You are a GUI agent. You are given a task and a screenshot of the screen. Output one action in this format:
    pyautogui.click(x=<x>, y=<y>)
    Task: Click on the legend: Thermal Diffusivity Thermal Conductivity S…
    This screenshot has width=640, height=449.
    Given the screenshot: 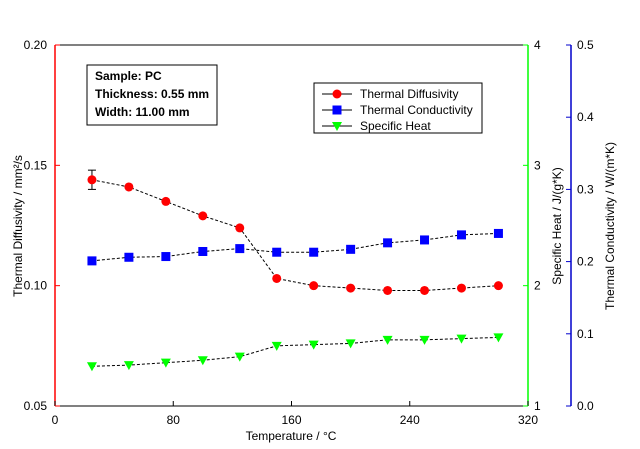 What is the action you would take?
    pyautogui.click(x=398, y=108)
    